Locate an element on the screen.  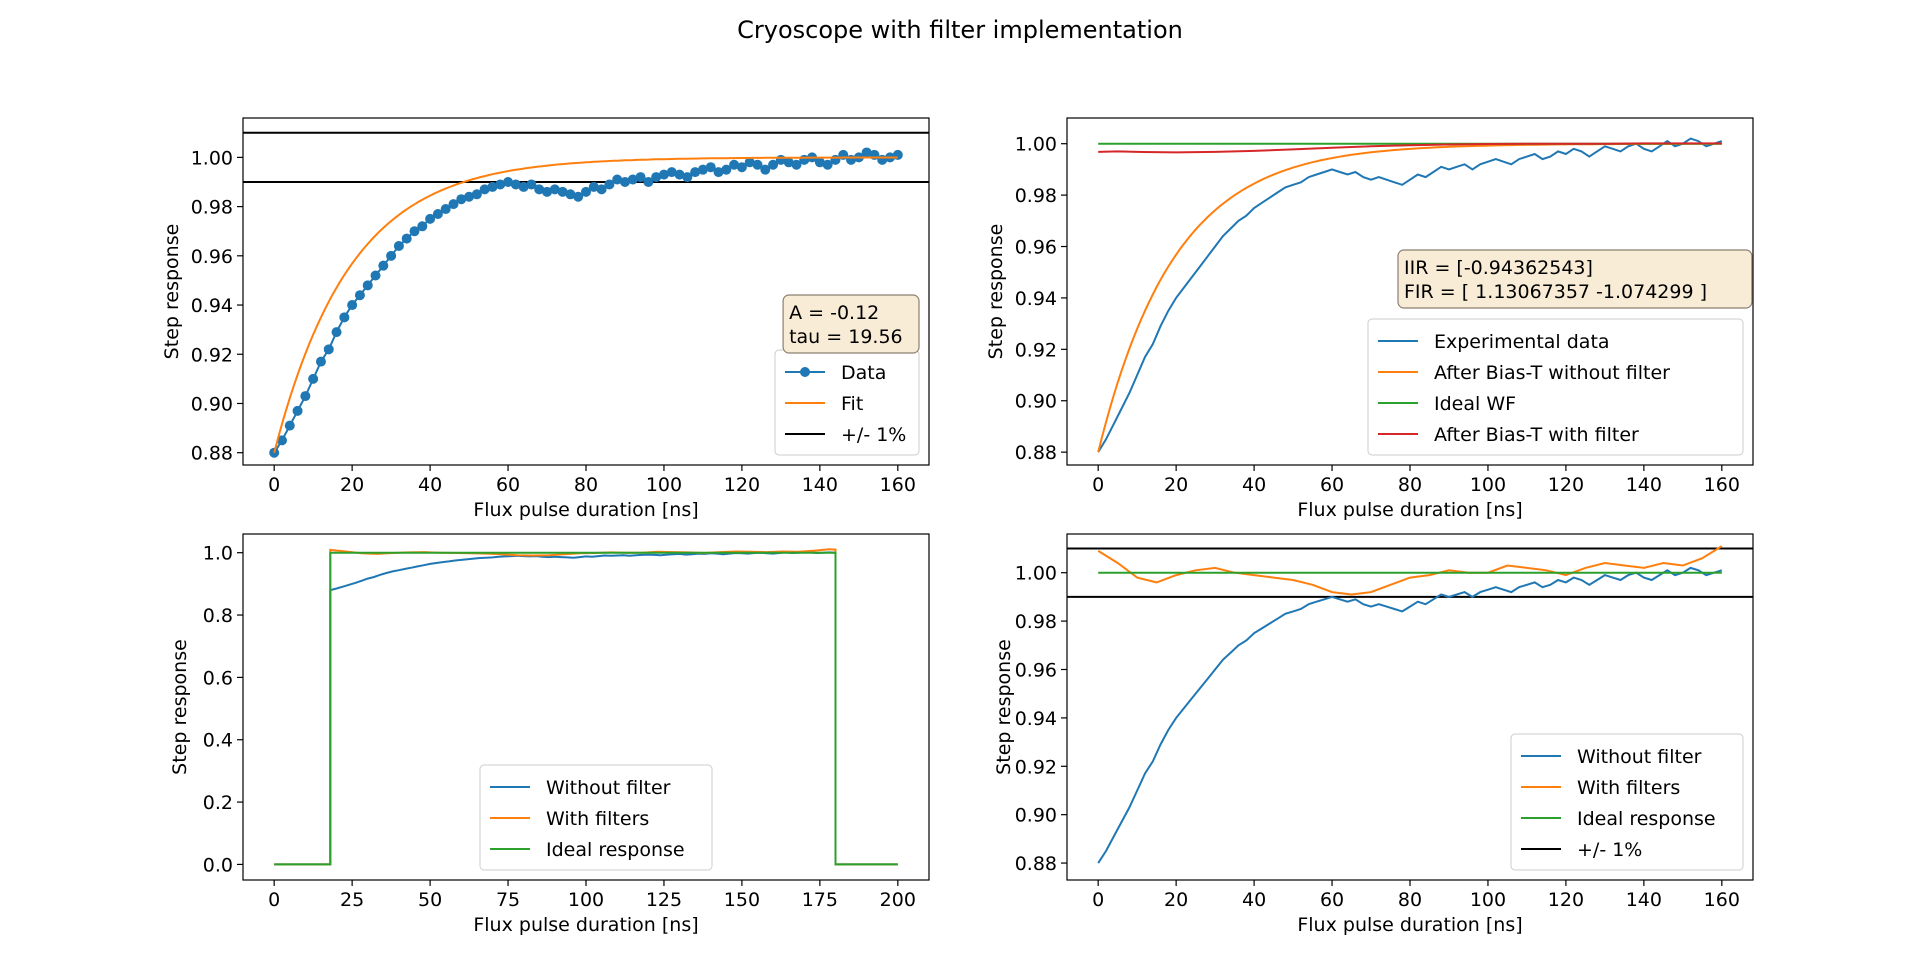
legend: Data Fit +/- 1% is located at coordinates (847, 402).